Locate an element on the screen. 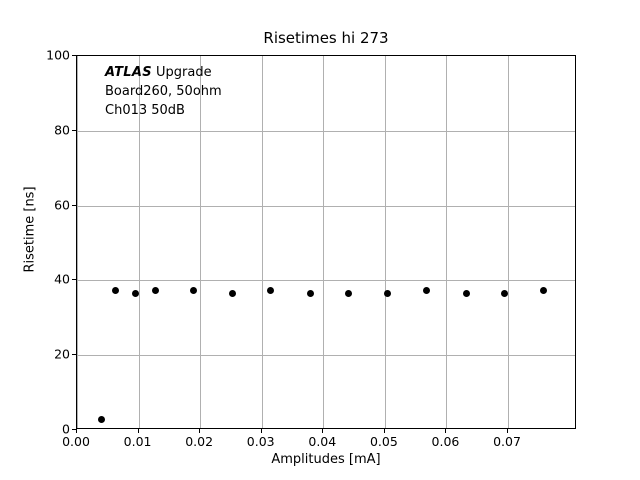  y-tick-label: 60 is located at coordinates (62, 205).